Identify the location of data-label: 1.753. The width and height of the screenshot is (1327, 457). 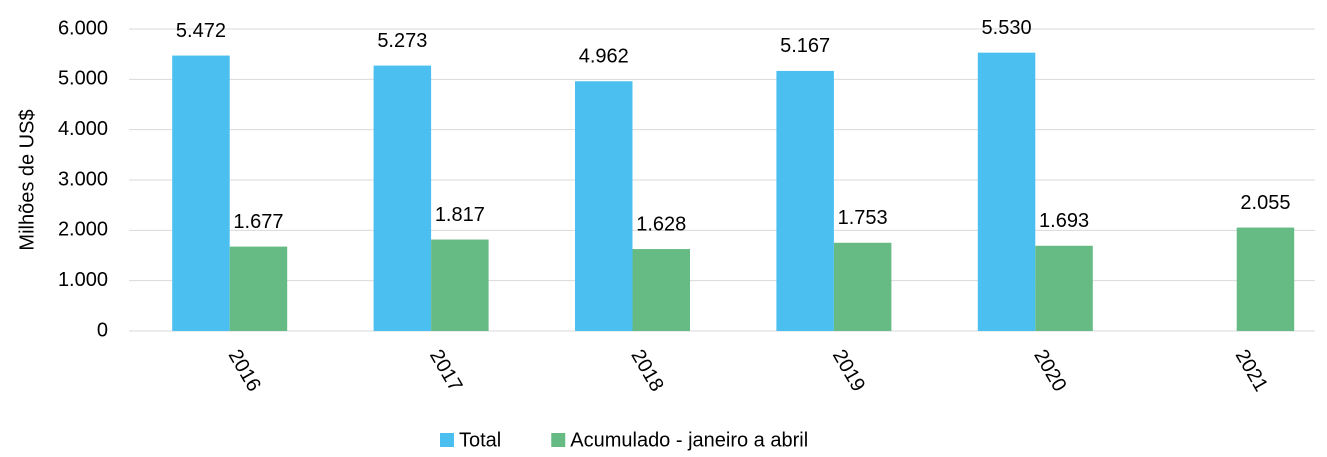
(863, 218).